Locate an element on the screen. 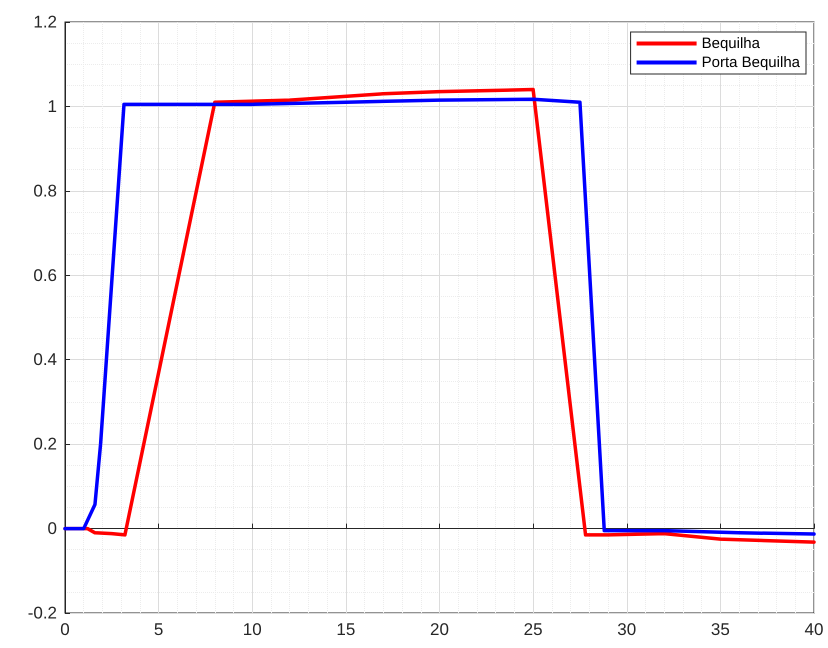 This screenshot has height=648, width=828. y-tick-label: -0.2 is located at coordinates (42, 613).